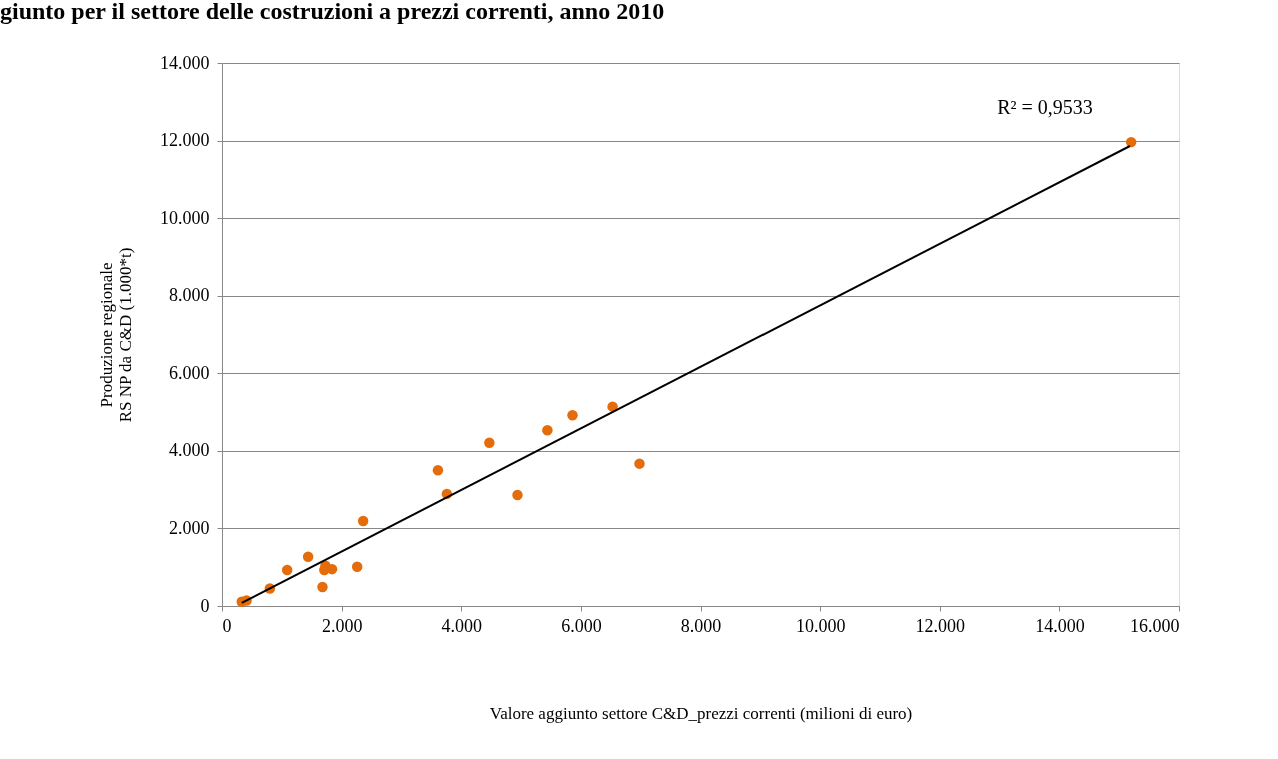 This screenshot has width=1278, height=759. I want to click on x-tick-label: 8.000, so click(701, 625).